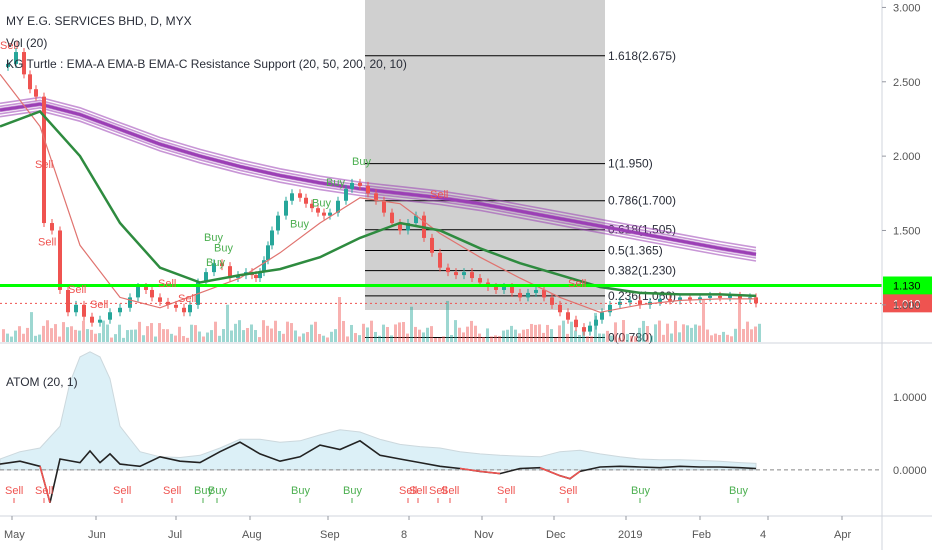  Describe the element at coordinates (203, 491) in the screenshot. I see `atom-buy-label: Buy` at that location.